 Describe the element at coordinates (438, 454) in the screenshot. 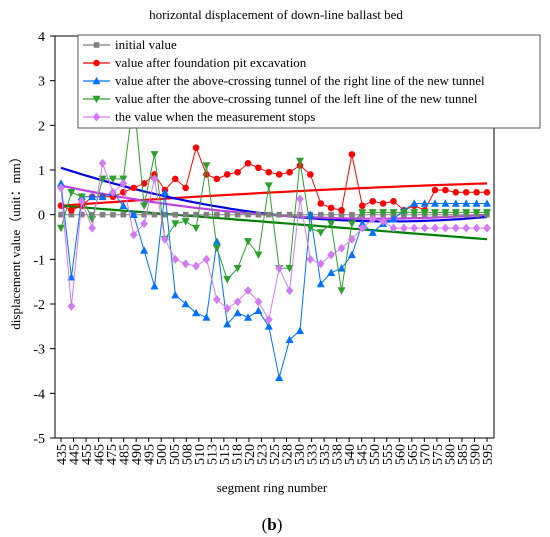

I see `x-tick-label: 575` at that location.